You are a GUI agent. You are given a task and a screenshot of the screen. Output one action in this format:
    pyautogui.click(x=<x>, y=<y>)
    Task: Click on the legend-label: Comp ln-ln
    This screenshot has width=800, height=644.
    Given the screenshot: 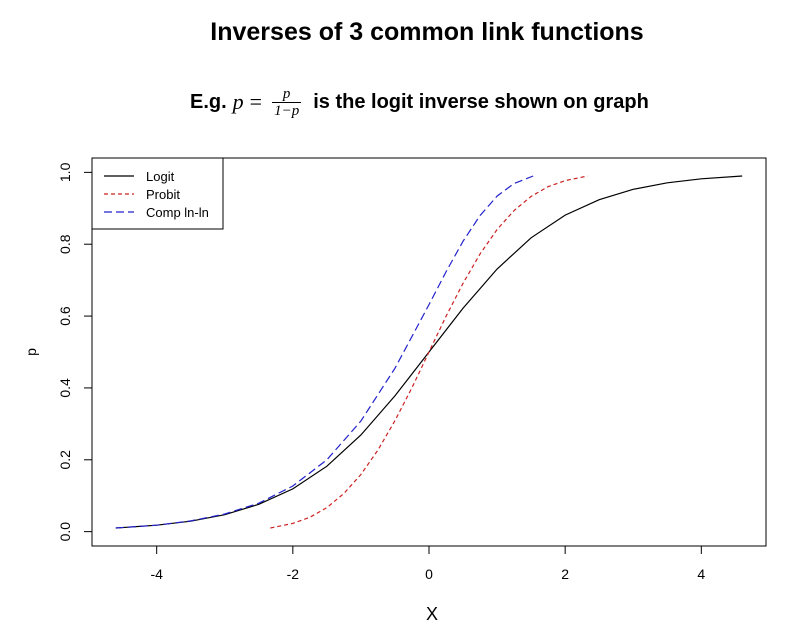 What is the action you would take?
    pyautogui.click(x=177, y=212)
    